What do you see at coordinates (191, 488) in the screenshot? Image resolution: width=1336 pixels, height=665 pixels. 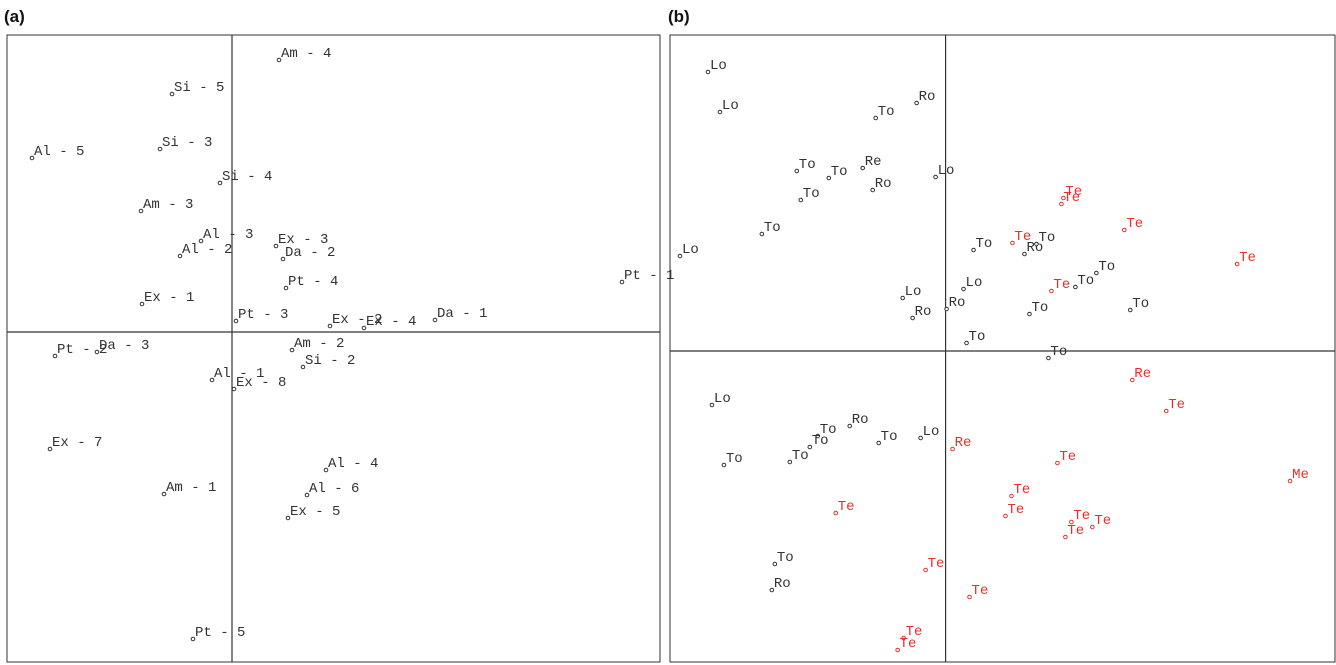 I see `point-label: Am - 1` at bounding box center [191, 488].